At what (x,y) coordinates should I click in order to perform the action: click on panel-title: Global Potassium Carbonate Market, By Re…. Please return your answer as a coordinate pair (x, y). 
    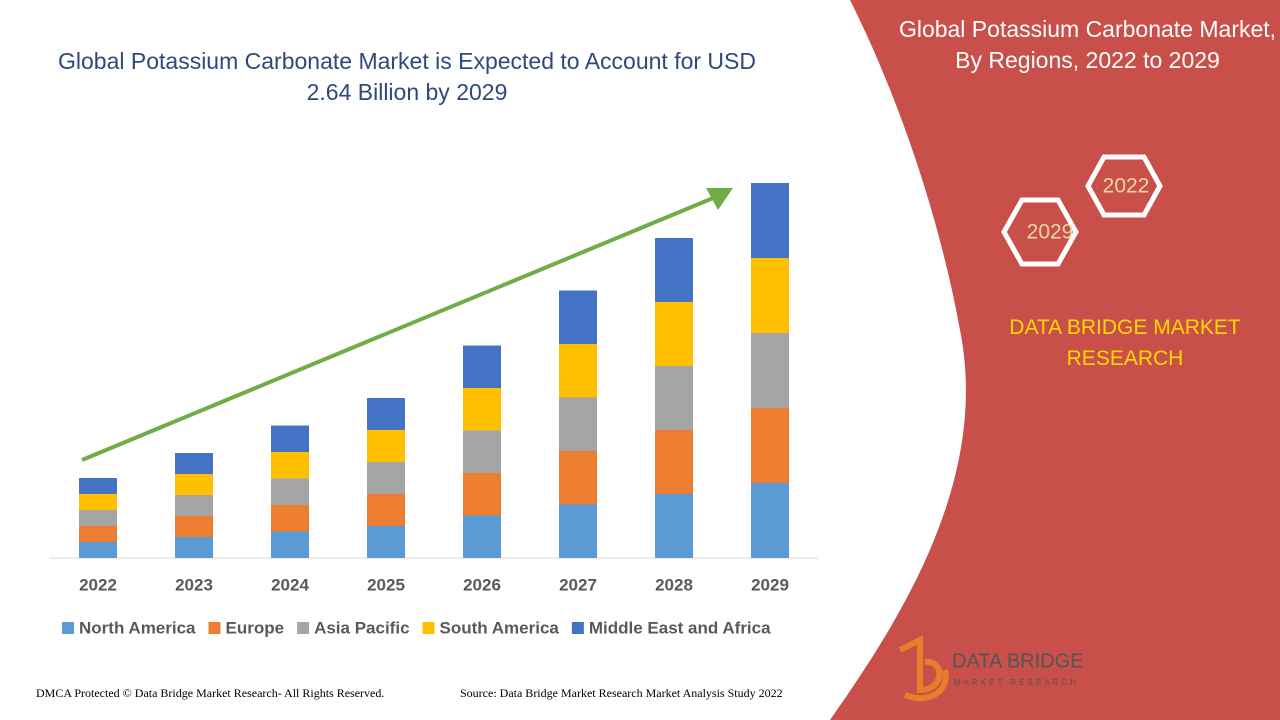
    Looking at the image, I should click on (1087, 44).